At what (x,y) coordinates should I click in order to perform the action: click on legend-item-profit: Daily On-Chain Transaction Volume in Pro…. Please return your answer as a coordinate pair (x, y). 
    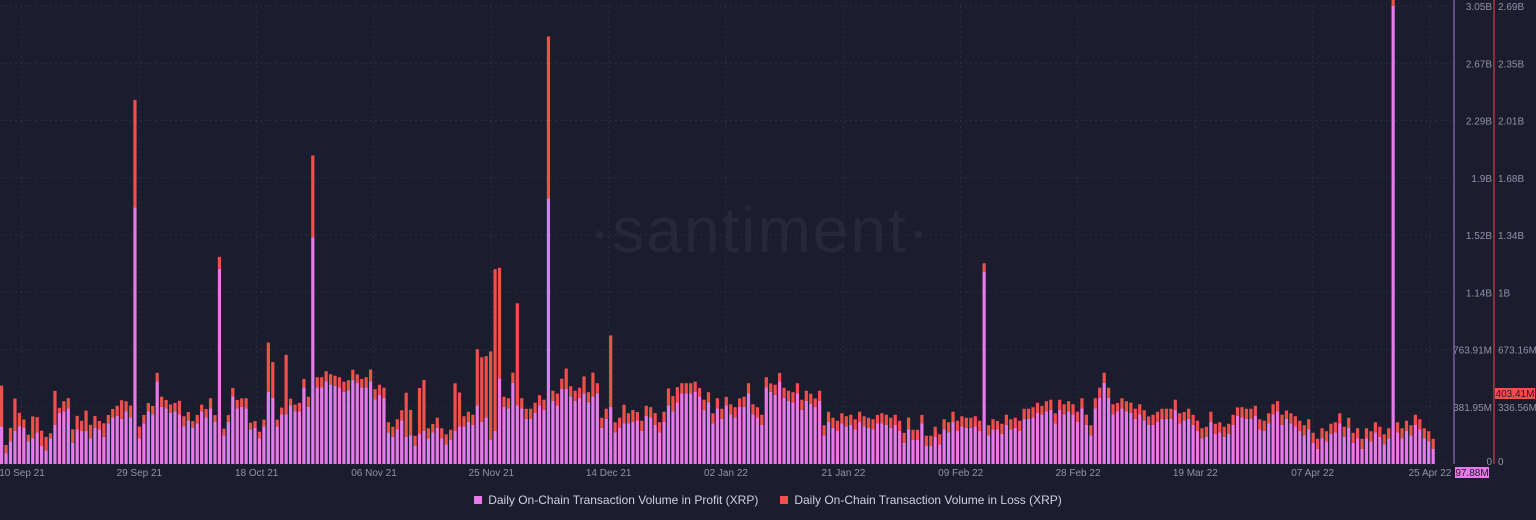
    Looking at the image, I should click on (616, 500).